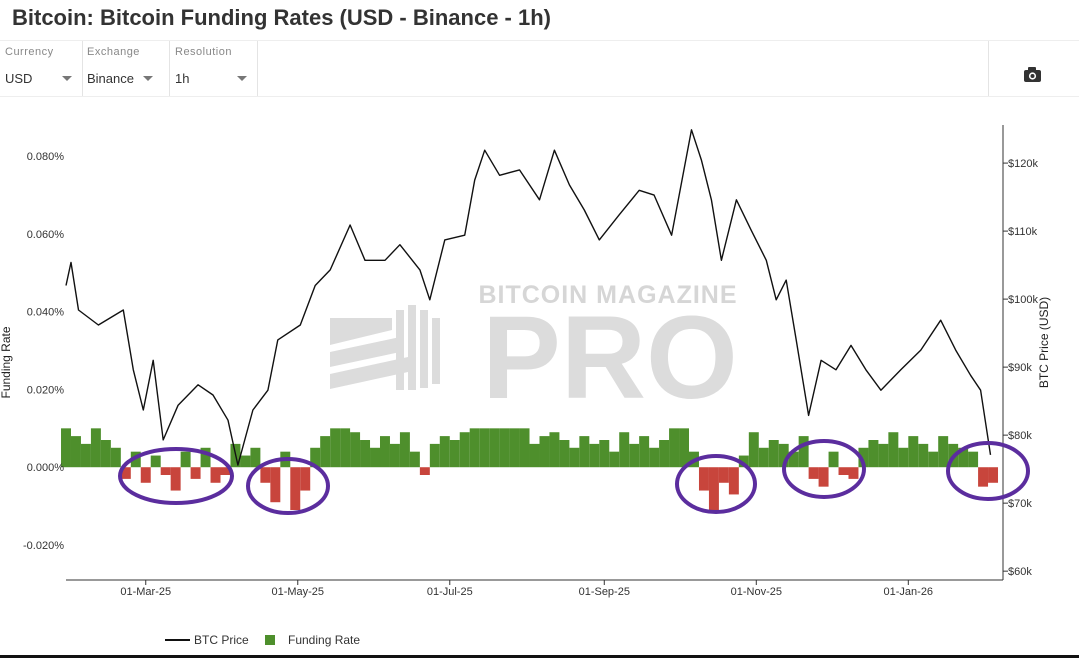 This screenshot has width=1079, height=658. Describe the element at coordinates (534, 352) in the screenshot. I see `watermark: BITCOIN MAGAZINE PRO` at that location.